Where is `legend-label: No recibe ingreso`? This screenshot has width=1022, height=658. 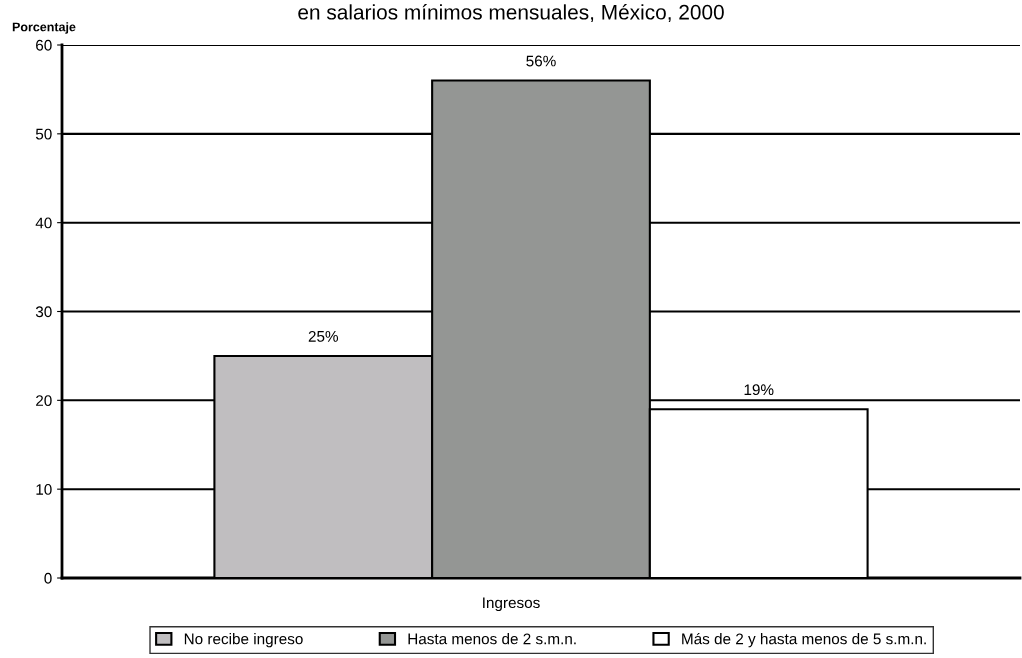
legend-label: No recibe ingreso is located at coordinates (243, 640).